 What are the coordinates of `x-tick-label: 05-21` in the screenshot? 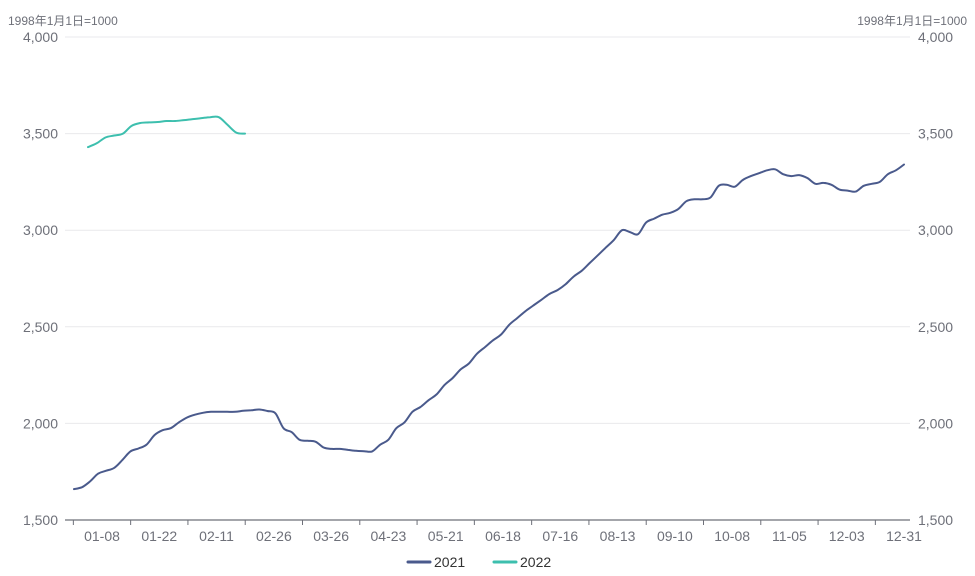 It's located at (446, 536).